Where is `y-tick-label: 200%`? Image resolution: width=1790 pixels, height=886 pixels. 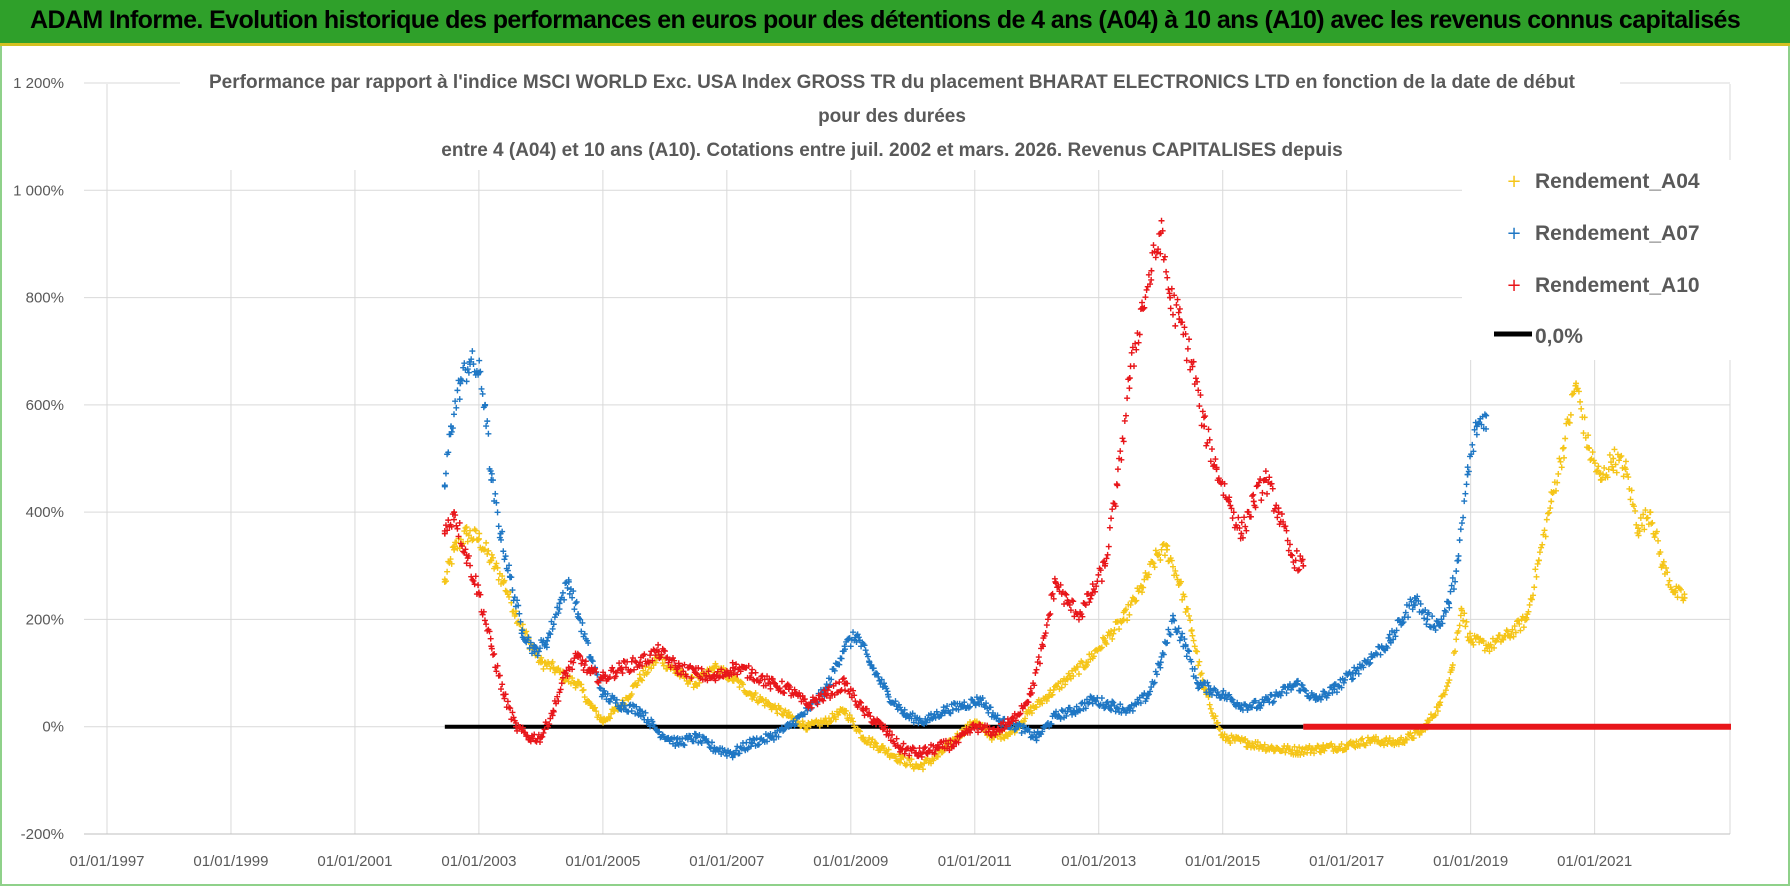 y-tick-label: 200% is located at coordinates (45, 619).